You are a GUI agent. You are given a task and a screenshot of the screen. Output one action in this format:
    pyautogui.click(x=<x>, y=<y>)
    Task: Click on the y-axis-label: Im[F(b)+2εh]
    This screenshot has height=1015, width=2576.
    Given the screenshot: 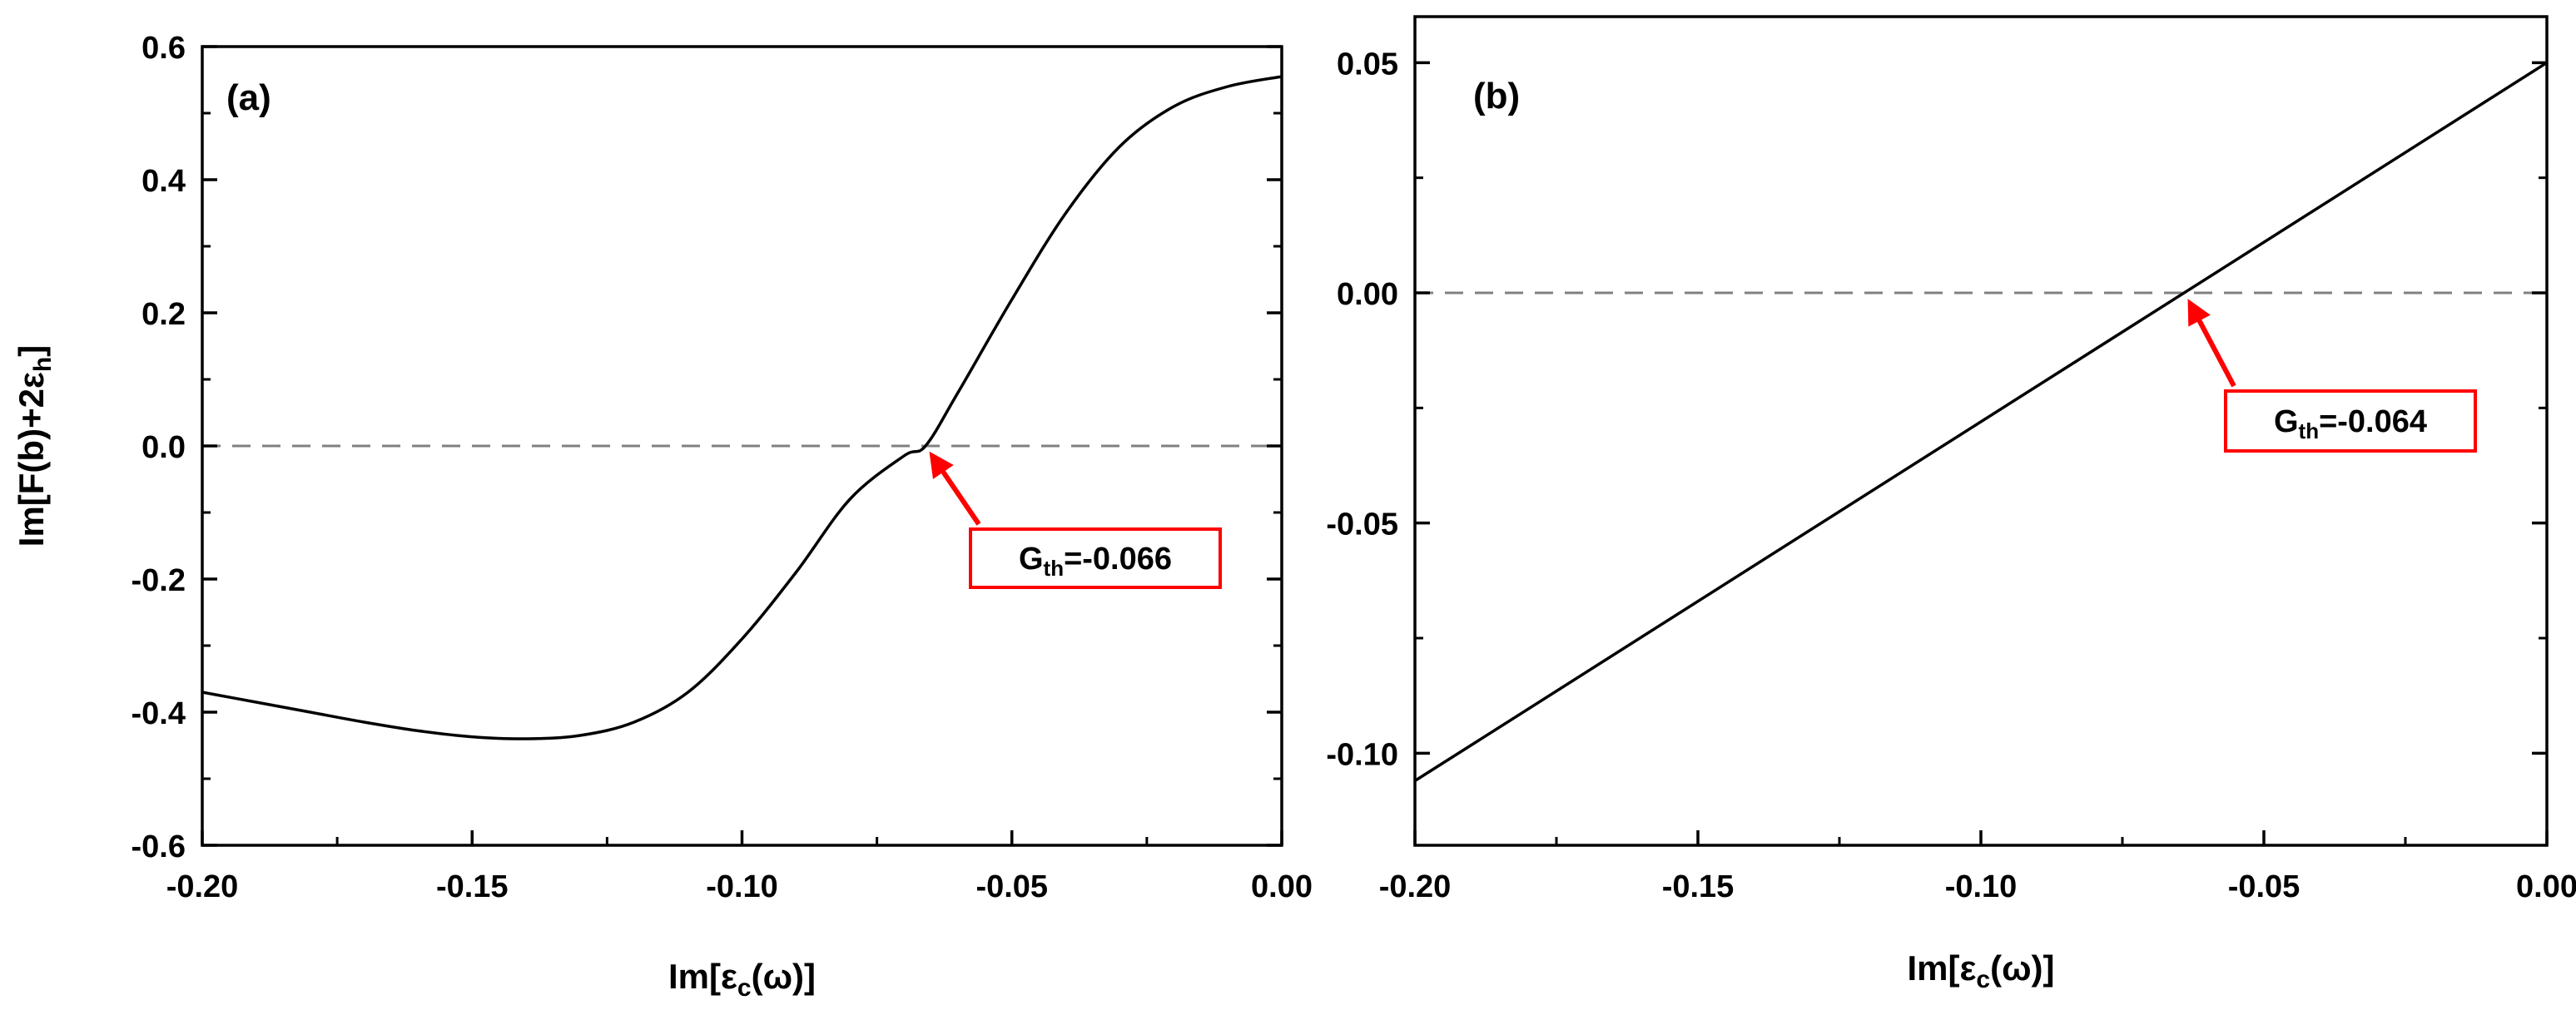 What is the action you would take?
    pyautogui.click(x=34, y=446)
    